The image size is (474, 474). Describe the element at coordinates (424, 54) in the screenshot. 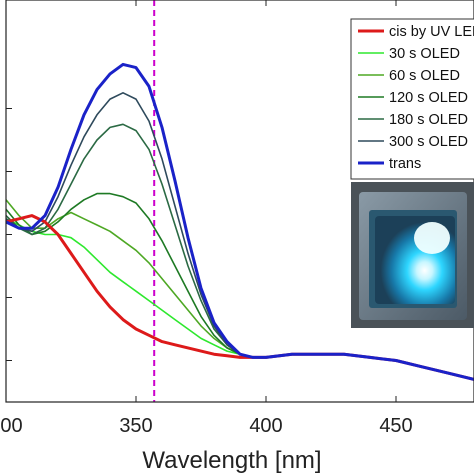

I see `legend-label: 30 s OLED` at that location.